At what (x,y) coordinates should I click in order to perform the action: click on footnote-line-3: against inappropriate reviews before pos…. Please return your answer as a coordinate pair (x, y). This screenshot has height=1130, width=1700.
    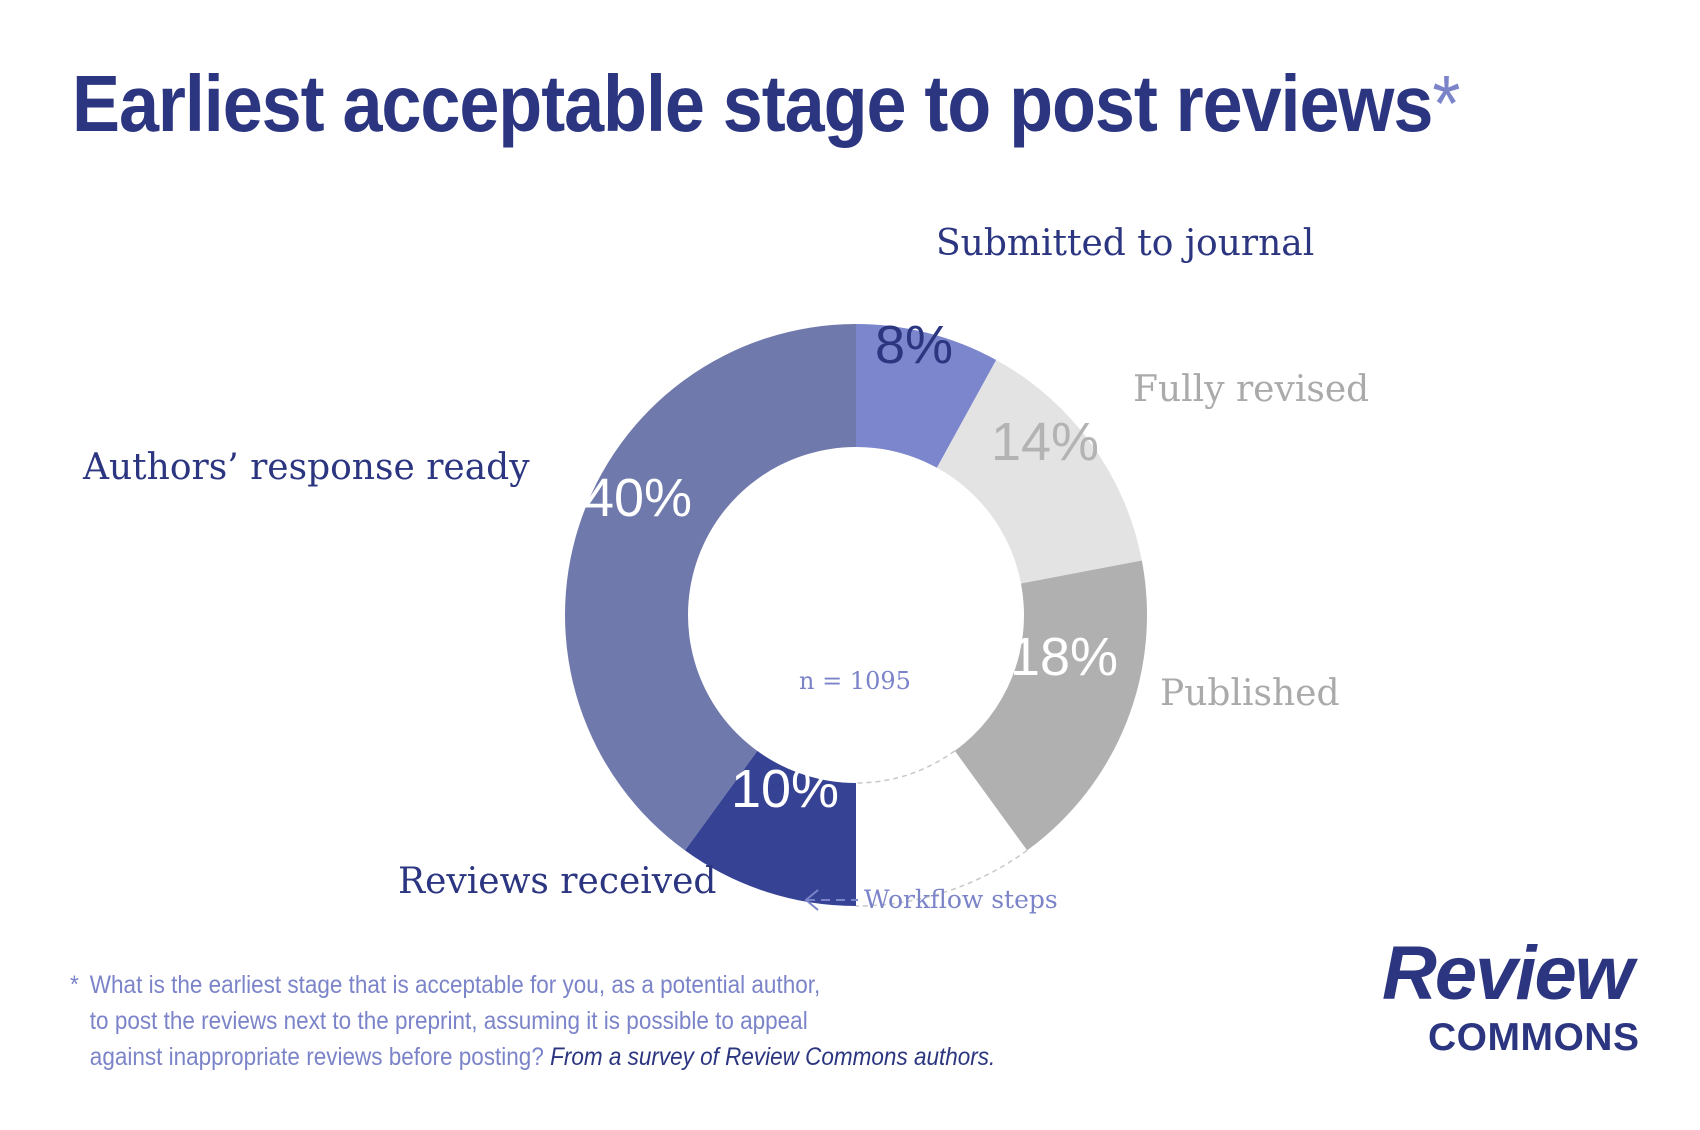
    Looking at the image, I should click on (532, 1057).